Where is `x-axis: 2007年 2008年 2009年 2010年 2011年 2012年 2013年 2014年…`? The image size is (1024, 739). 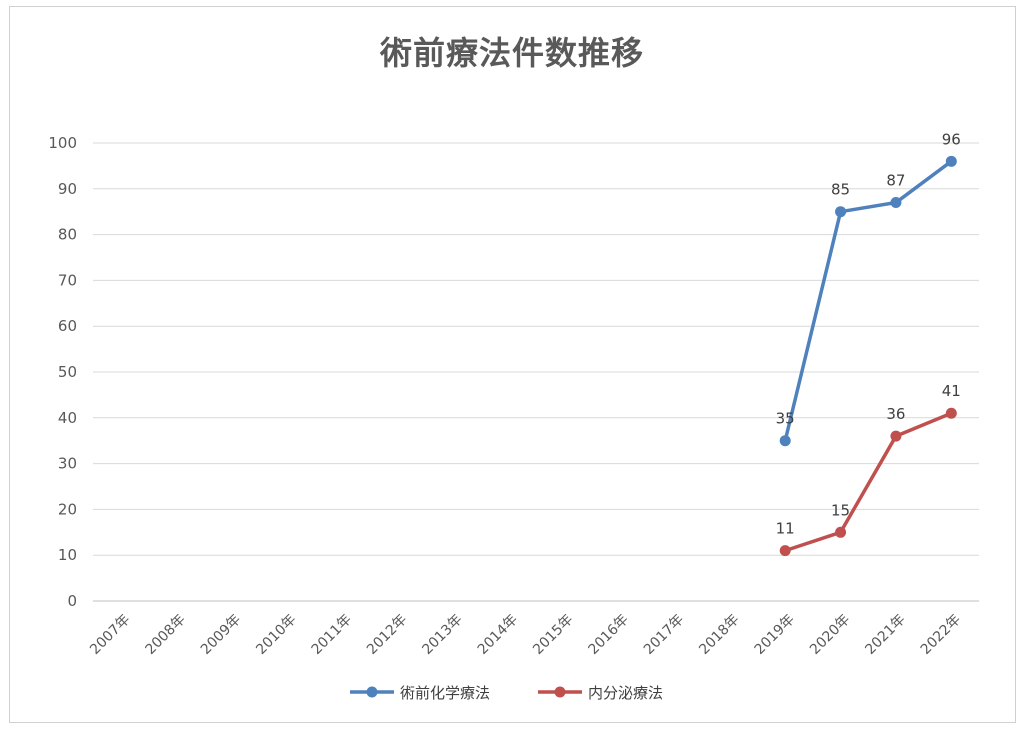 x-axis: 2007年 2008年 2009年 2010年 2011年 2012年 2013年 2014年… is located at coordinates (525, 635).